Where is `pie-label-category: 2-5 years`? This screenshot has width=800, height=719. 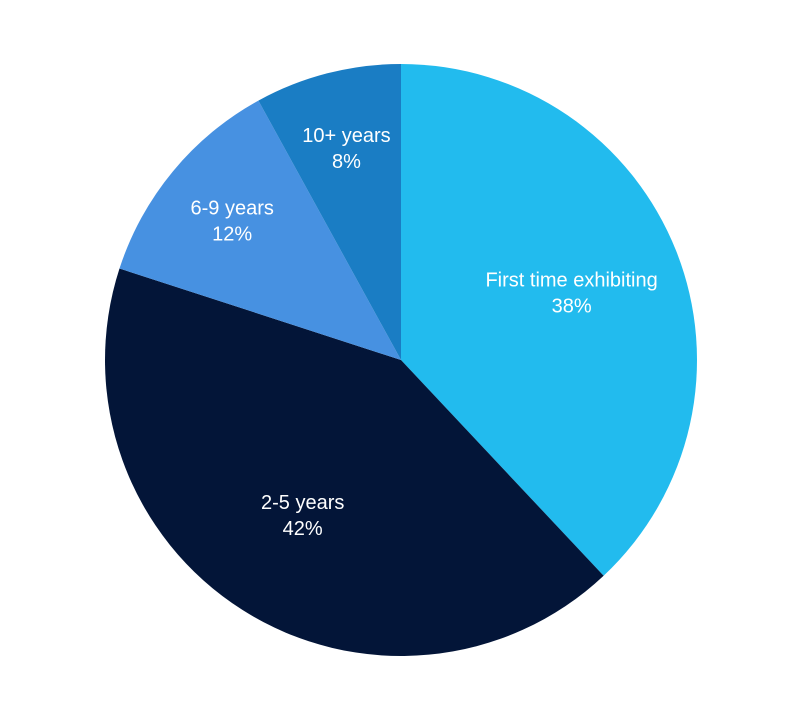
pie-label-category: 2-5 years is located at coordinates (302, 503).